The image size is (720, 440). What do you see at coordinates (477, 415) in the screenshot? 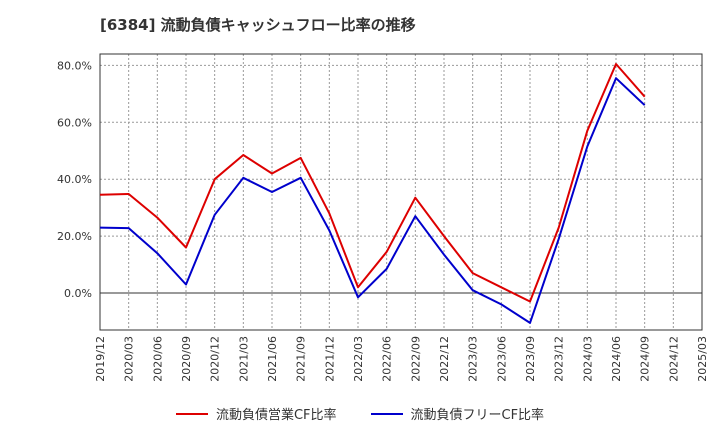
I see `legend-label-free: 流動負債フリーCF比率` at bounding box center [477, 415].